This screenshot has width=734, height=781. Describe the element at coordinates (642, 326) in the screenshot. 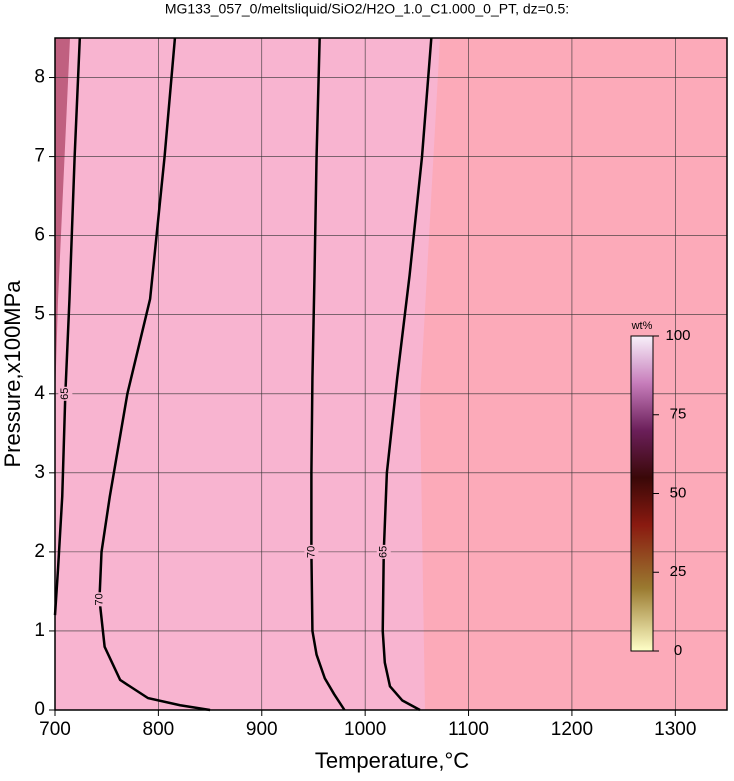

I see `colorbar-label: wt%` at that location.